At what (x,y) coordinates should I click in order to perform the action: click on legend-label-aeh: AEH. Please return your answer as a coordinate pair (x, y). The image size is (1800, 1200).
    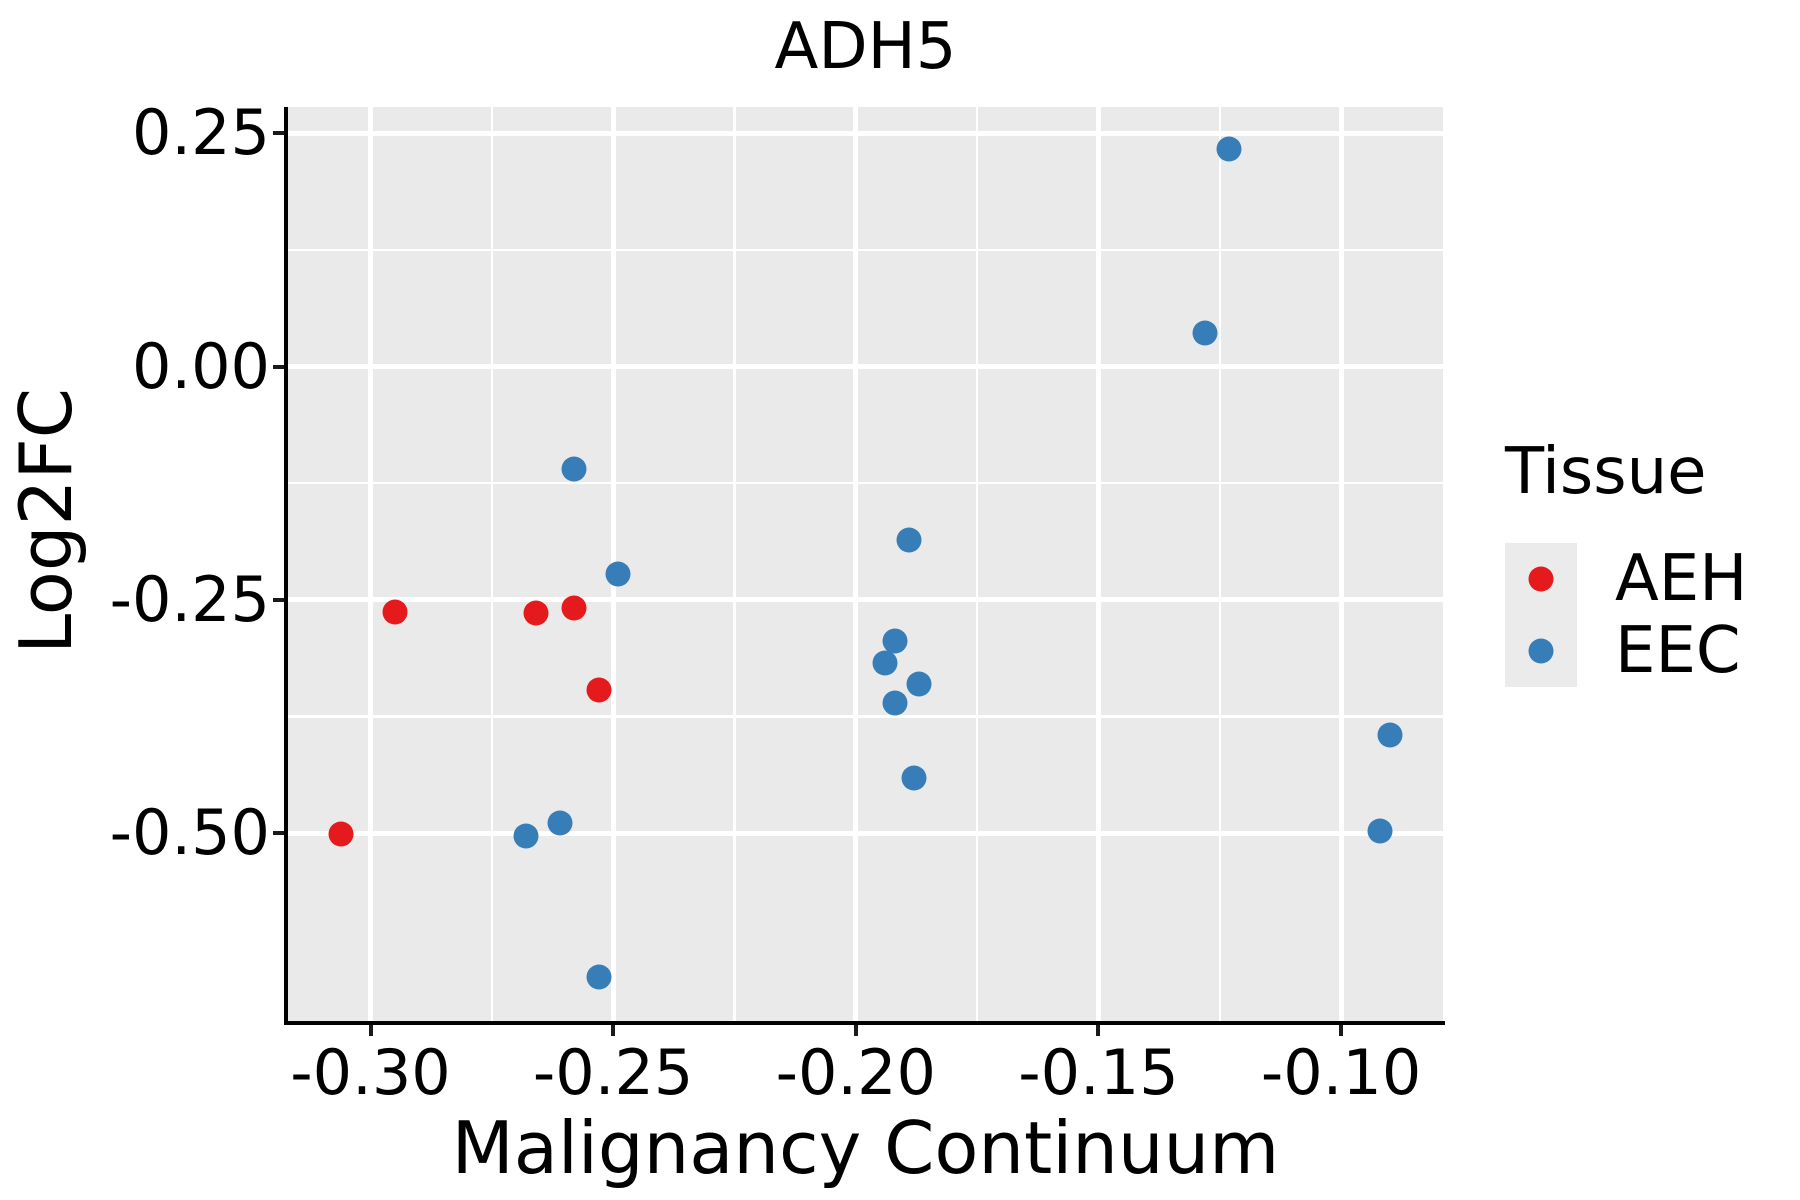
    Looking at the image, I should click on (1681, 579).